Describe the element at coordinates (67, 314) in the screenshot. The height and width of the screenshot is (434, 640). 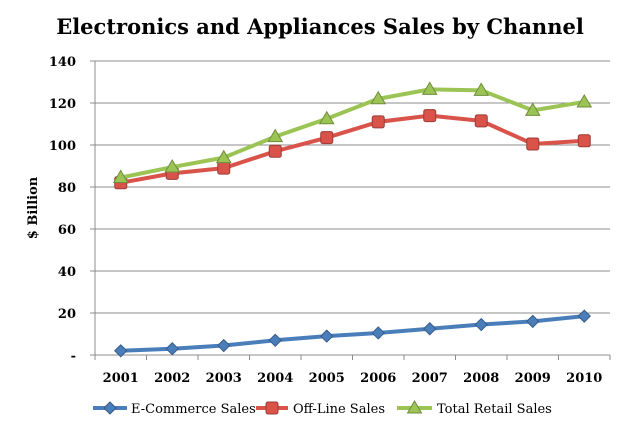
I see `y-tick-label: 20` at that location.